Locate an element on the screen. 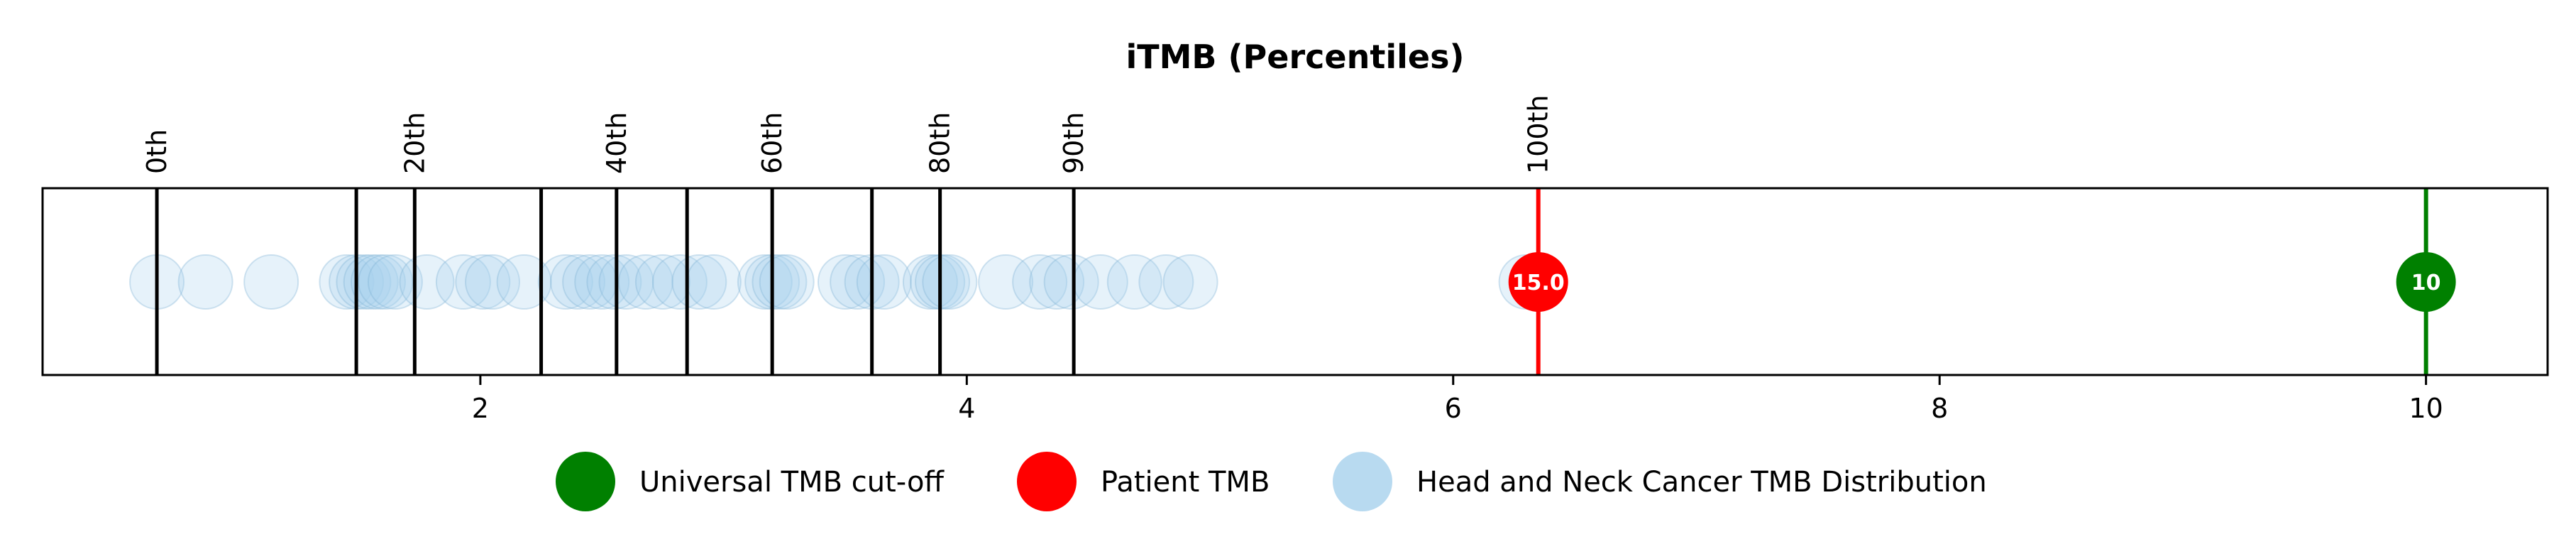  x-axis-ticks: 2 4 6 8 10 is located at coordinates (1457, 399).